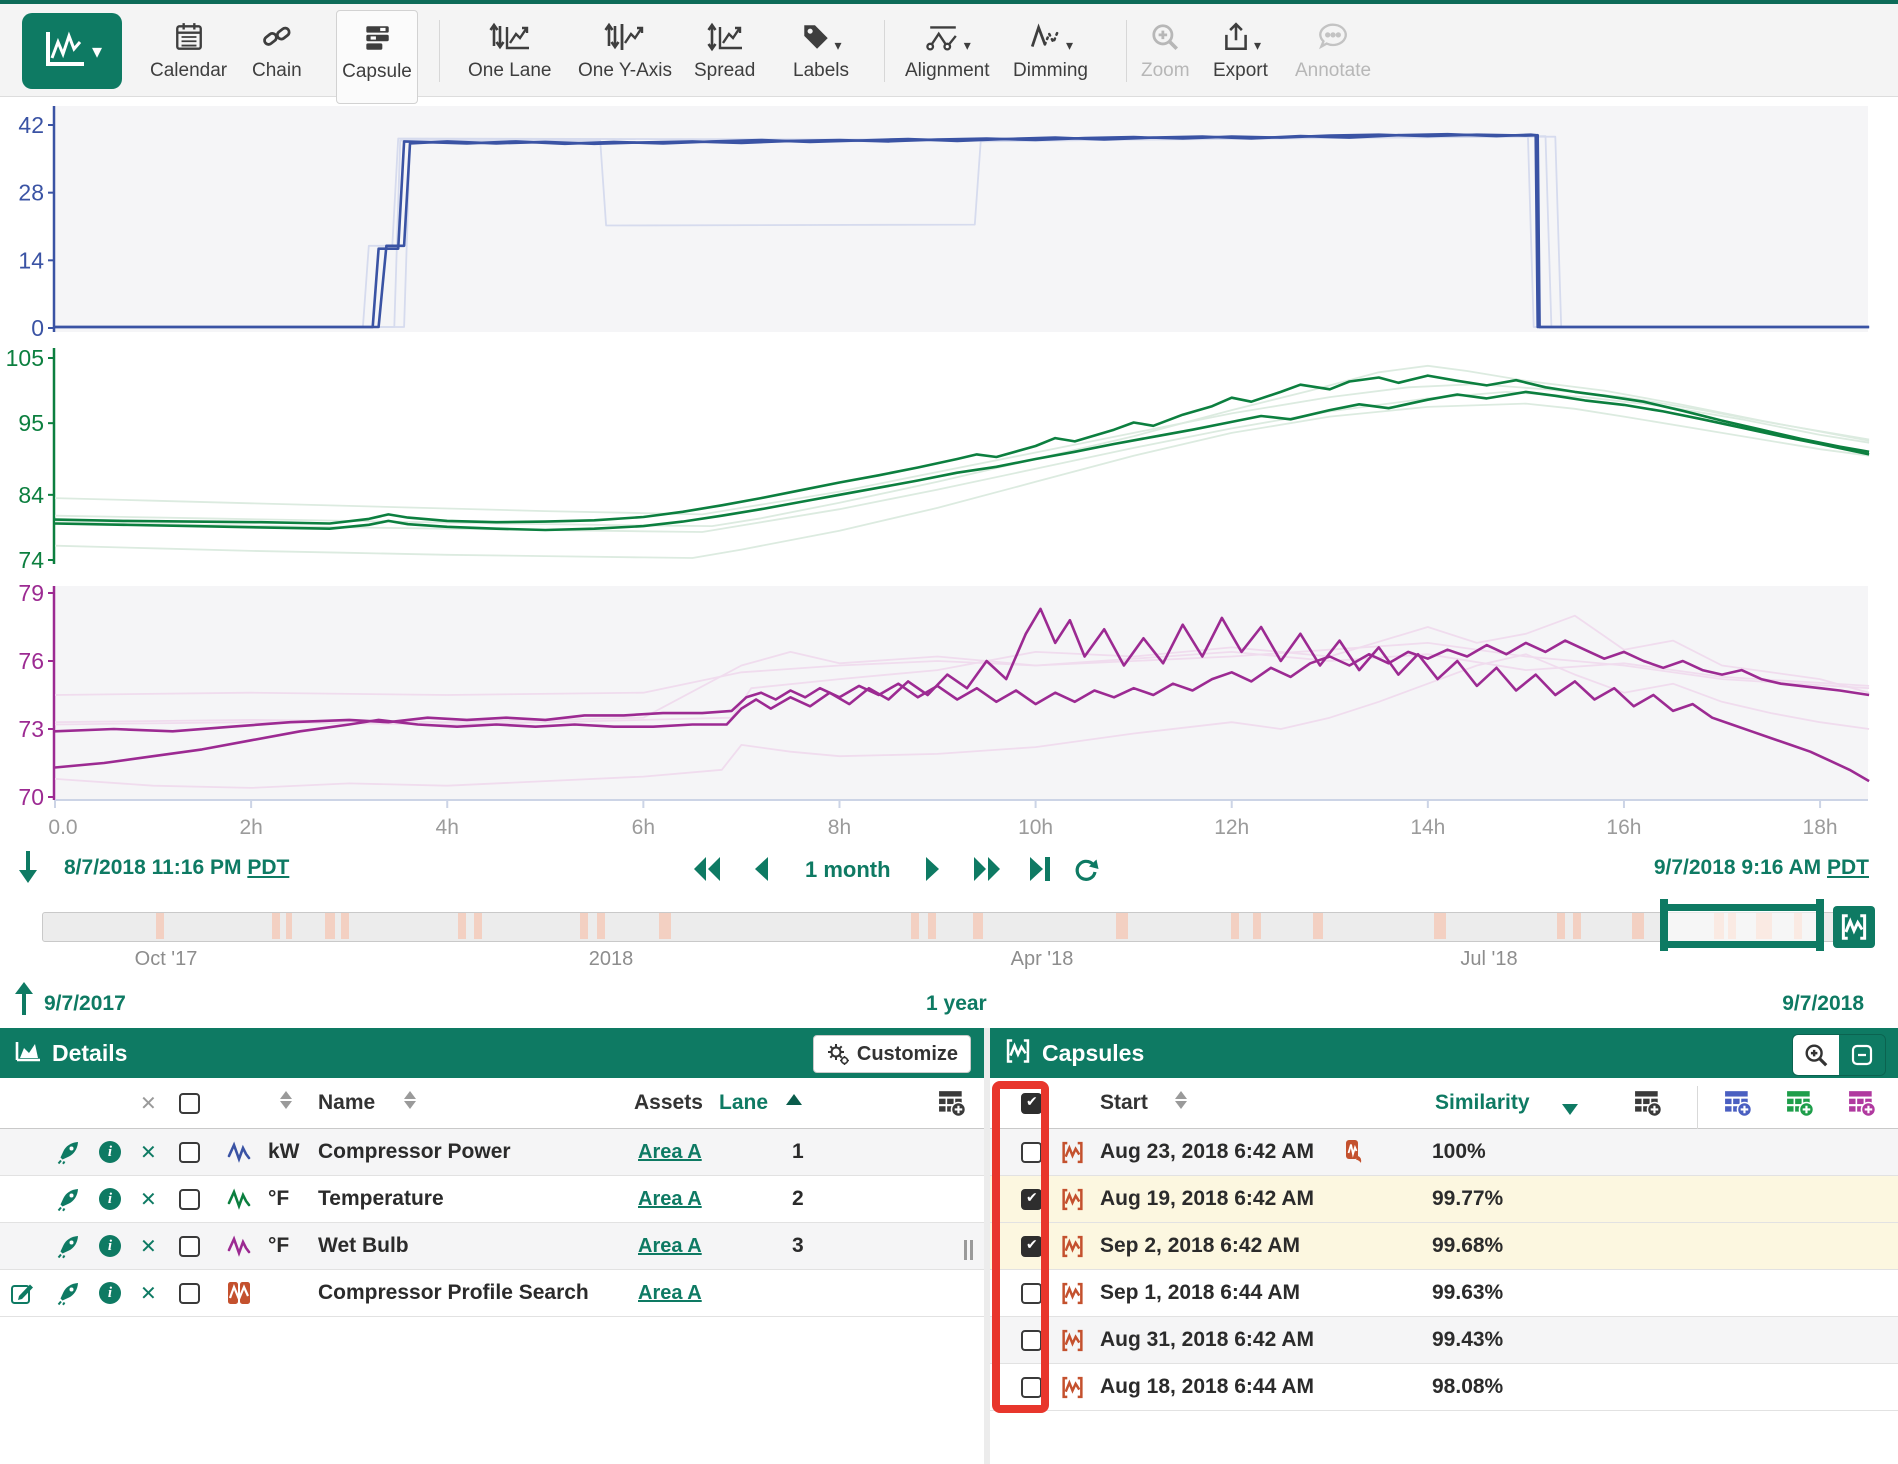 The image size is (1898, 1464). Describe the element at coordinates (1697, 1124) in the screenshot. I see `column-separator` at that location.